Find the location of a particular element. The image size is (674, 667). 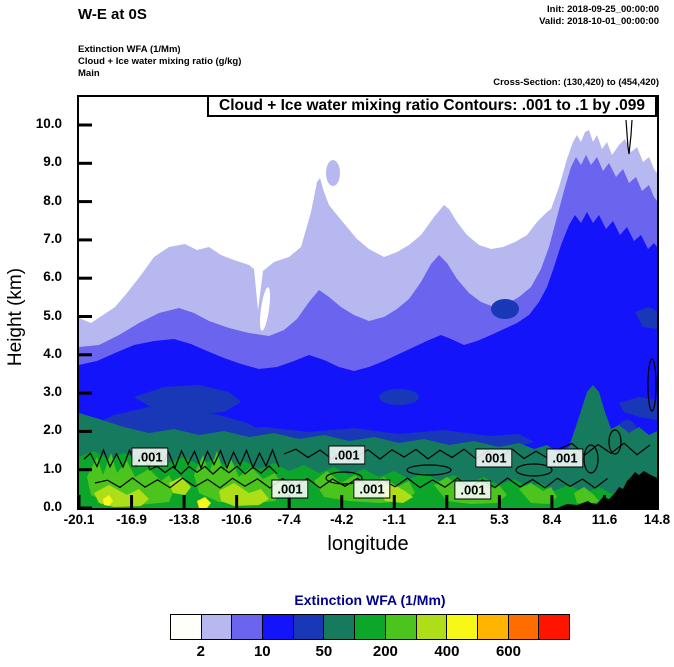

y-tick-label: 2.0 is located at coordinates (52, 430).